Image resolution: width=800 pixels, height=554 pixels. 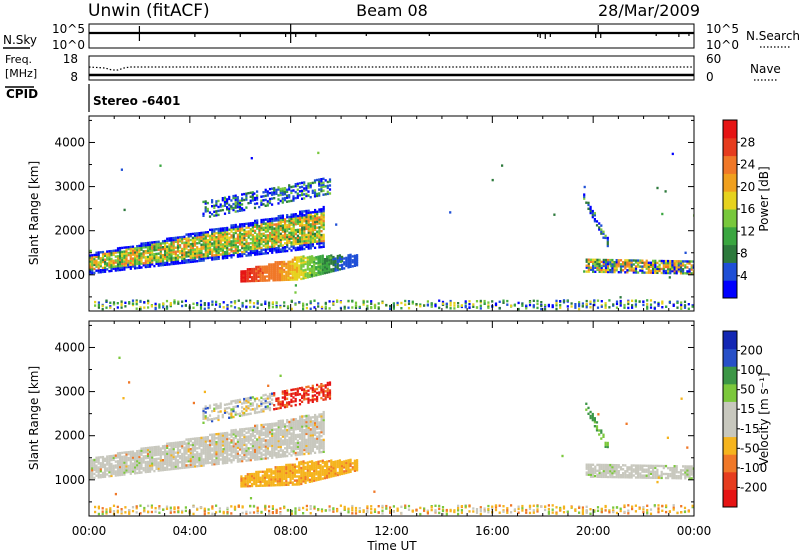 I want to click on x-tick-label: 12:00, so click(x=391, y=531).